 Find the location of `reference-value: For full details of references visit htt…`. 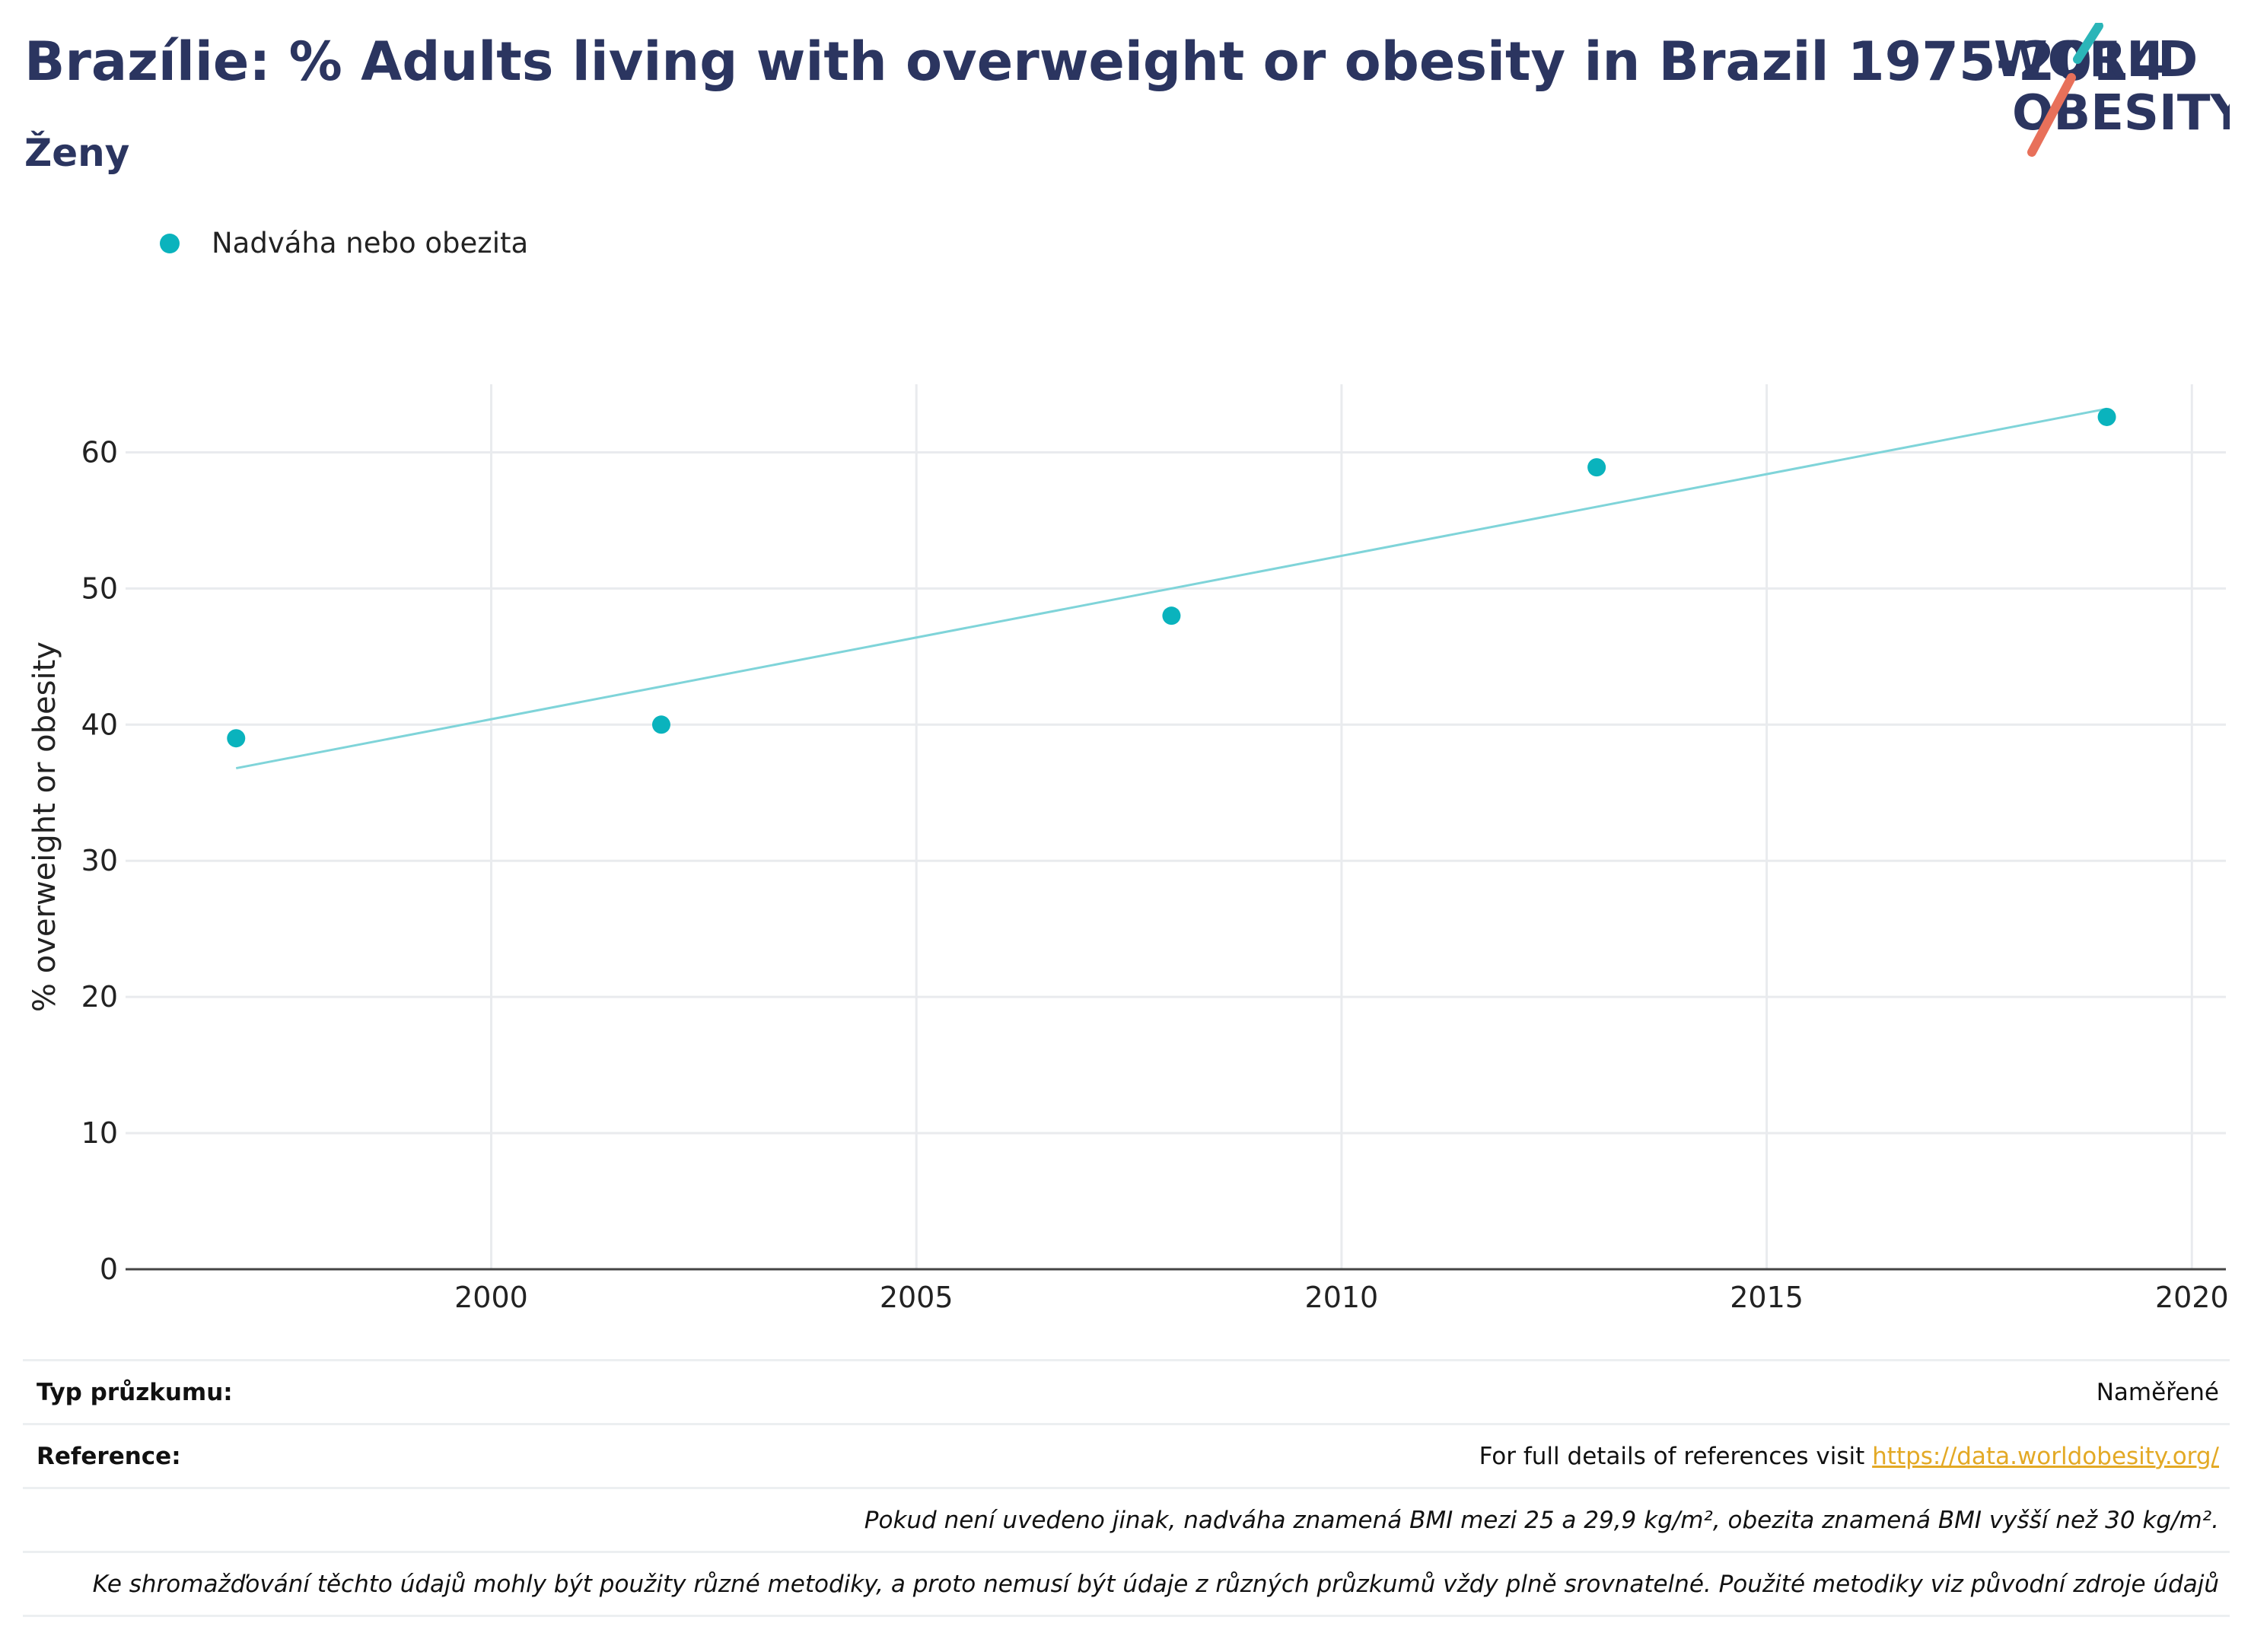

reference-value: For full details of references visit htt… is located at coordinates (1849, 1456).